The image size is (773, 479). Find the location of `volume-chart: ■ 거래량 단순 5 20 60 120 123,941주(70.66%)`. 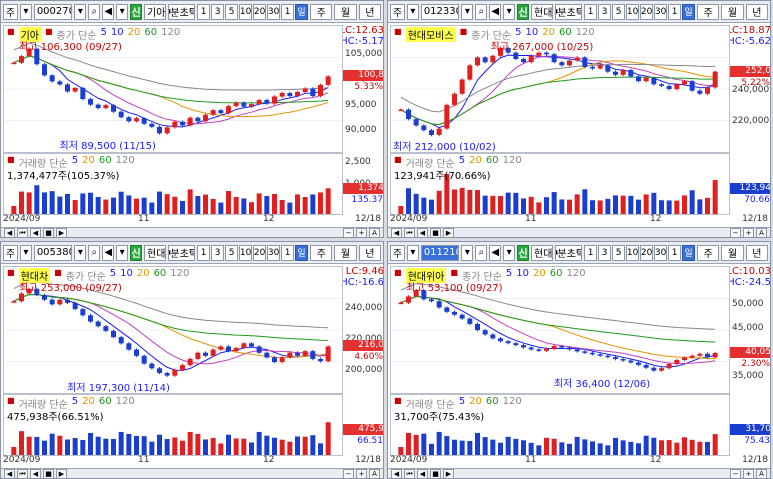

volume-chart: ■ 거래량 단순 5 20 60 120 123,941주(70.66%) is located at coordinates (560, 184).